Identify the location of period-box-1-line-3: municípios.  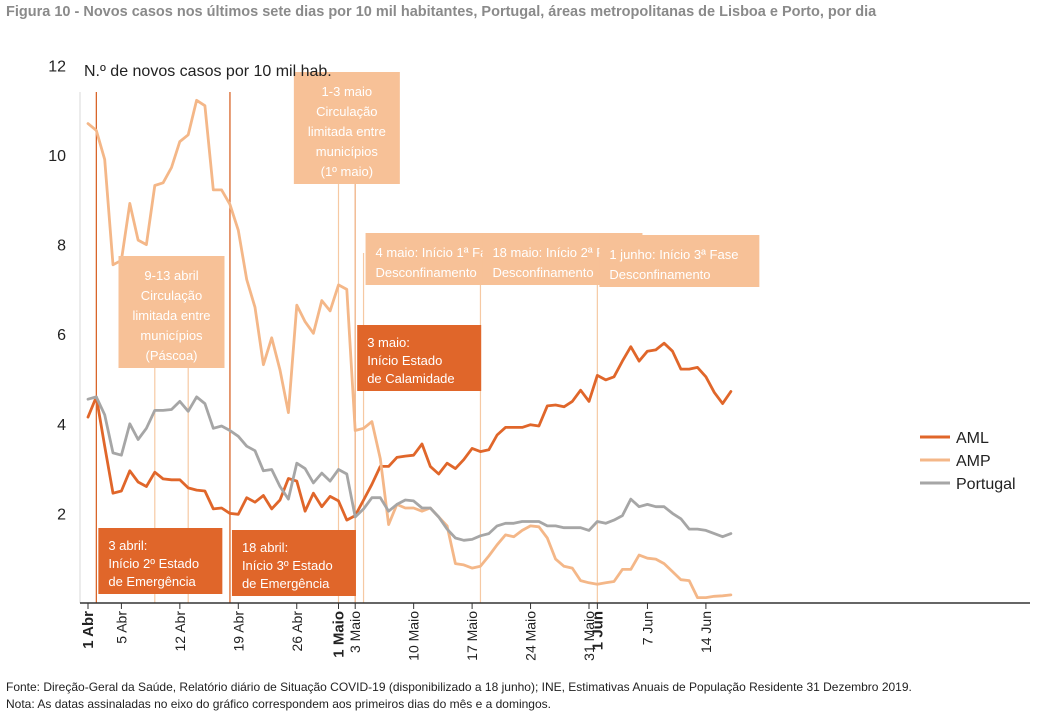
(347, 151).